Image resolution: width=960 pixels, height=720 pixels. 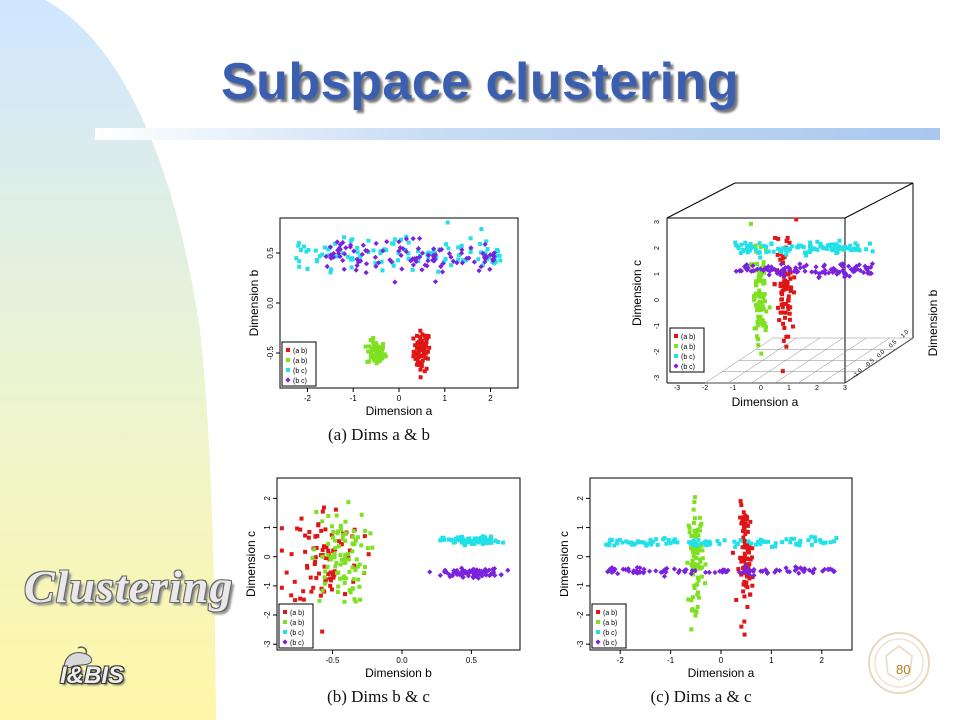 I want to click on university-seal-icon, so click(x=899, y=663).